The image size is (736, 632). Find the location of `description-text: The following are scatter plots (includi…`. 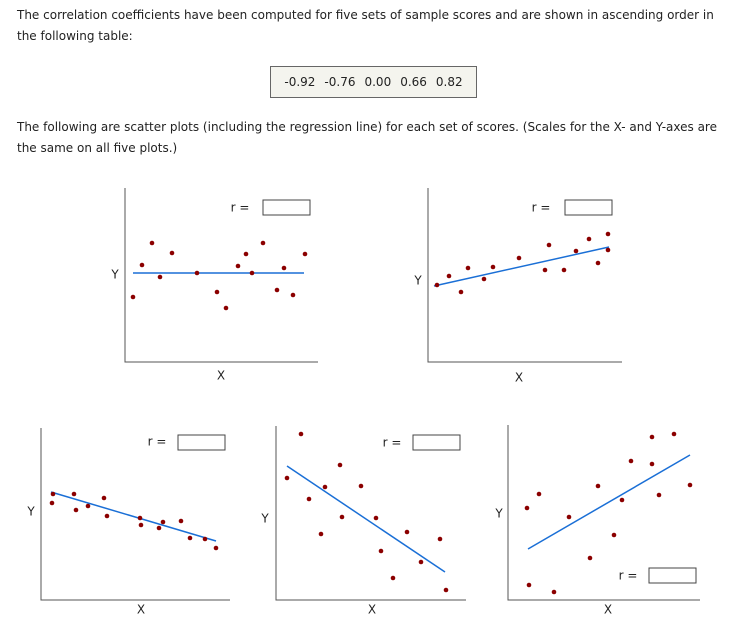

description-text: The following are scatter plots (includi… is located at coordinates (367, 137).